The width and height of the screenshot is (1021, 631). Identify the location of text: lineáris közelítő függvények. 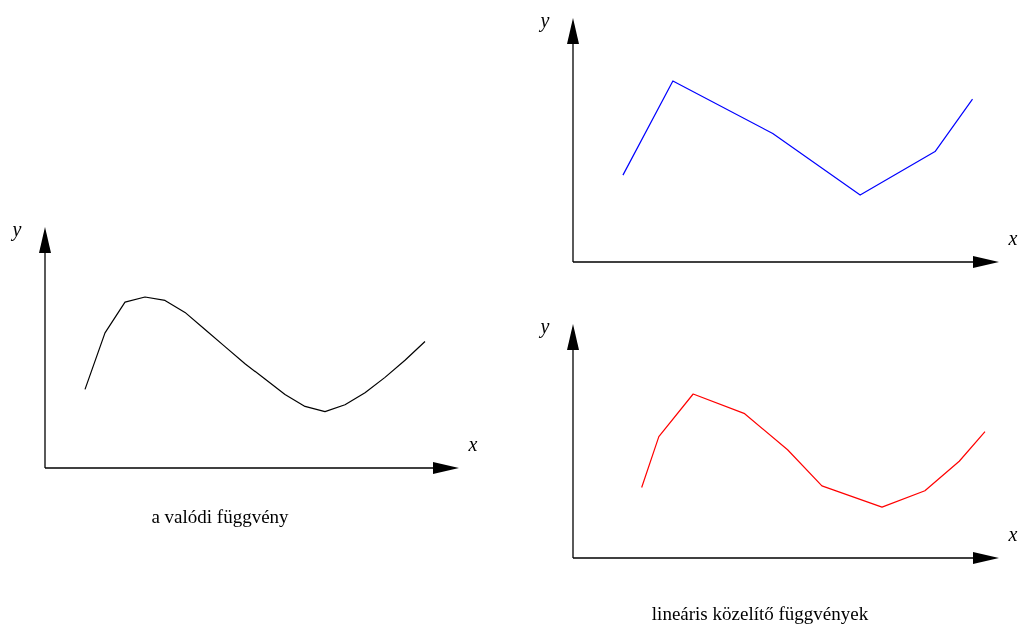
(760, 614).